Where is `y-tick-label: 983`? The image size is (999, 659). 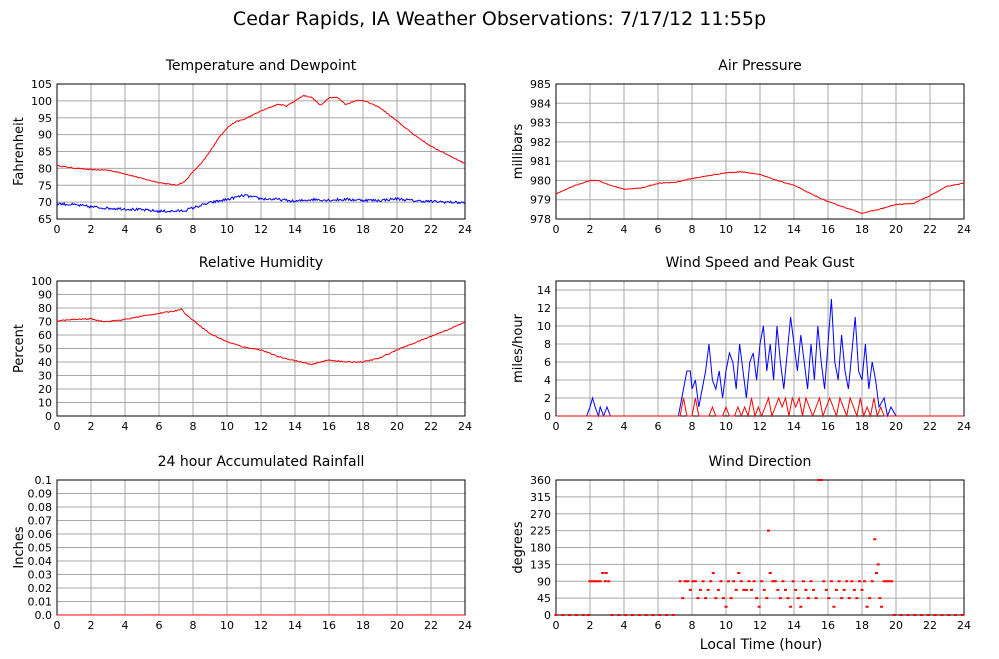
y-tick-label: 983 is located at coordinates (540, 123).